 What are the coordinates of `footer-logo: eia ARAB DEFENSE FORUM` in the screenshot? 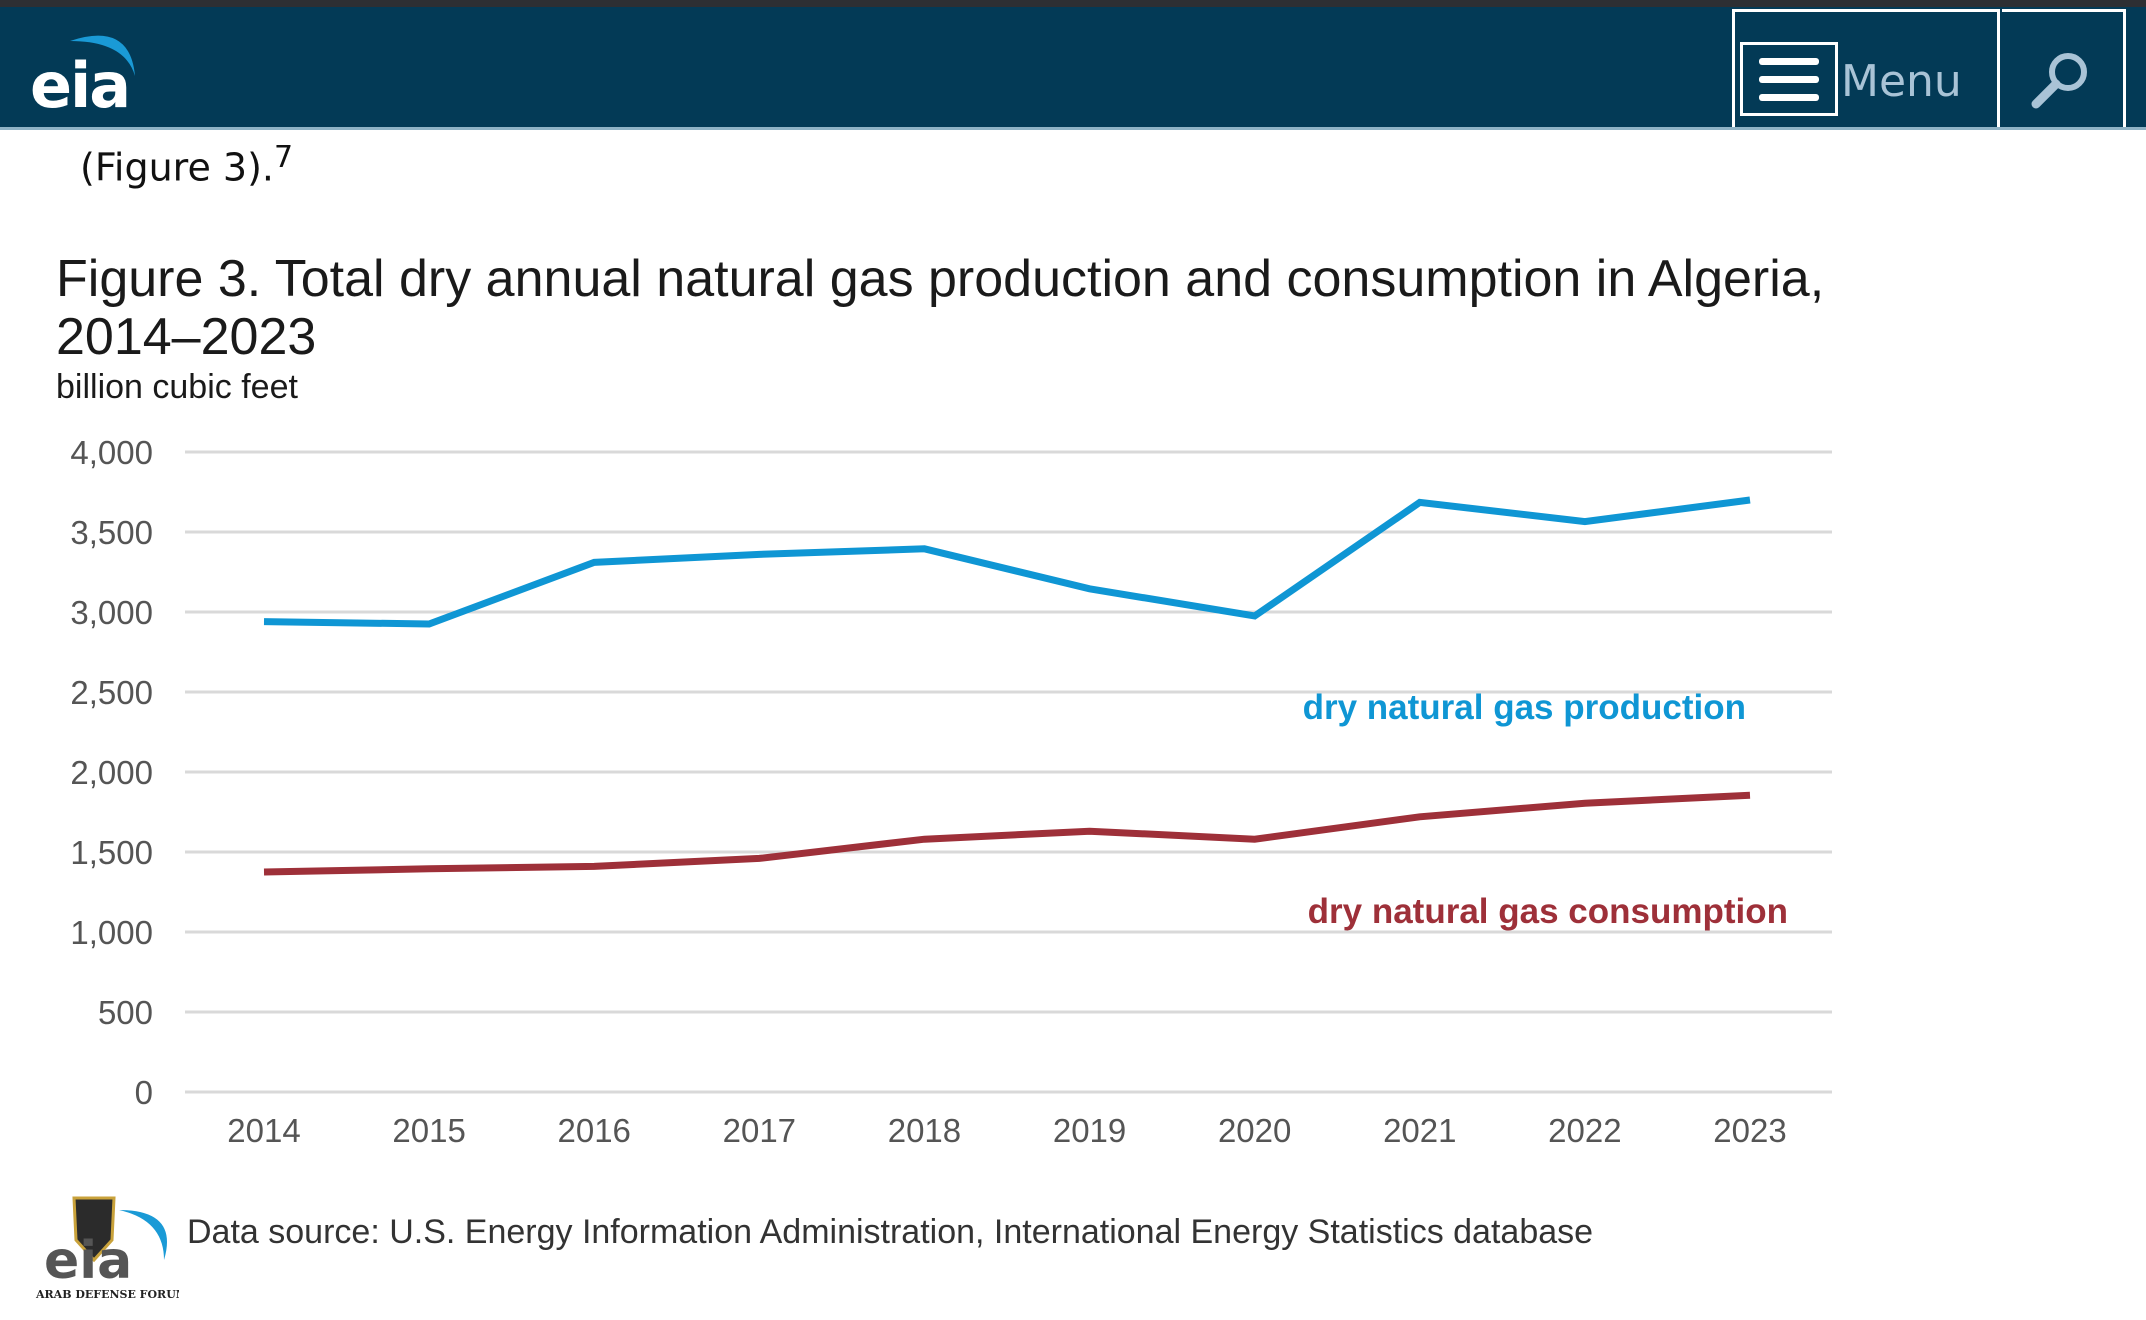 It's located at (96, 1252).